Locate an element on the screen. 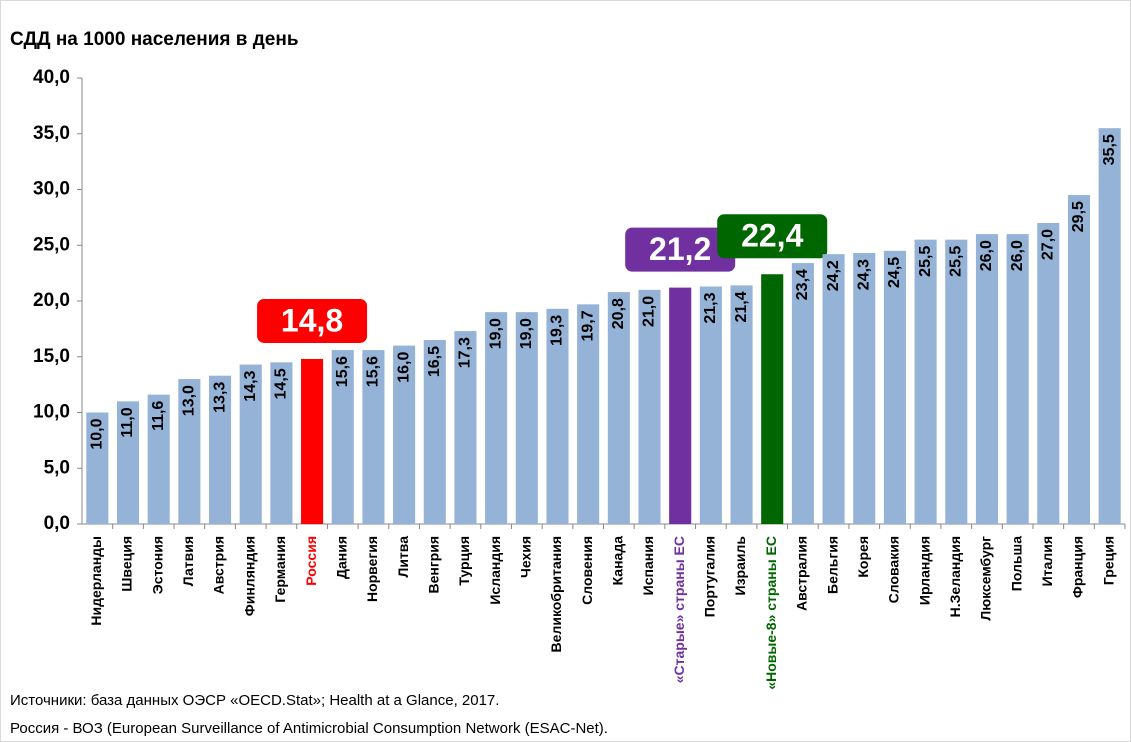 Image resolution: width=1131 pixels, height=742 pixels. x-tick-label: Чехия is located at coordinates (526, 557).